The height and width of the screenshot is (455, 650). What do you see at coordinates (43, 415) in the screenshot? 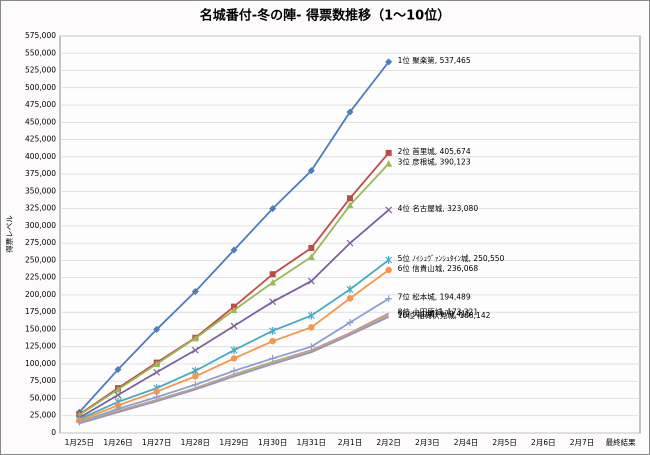
I see `y-tick-label: 25,000` at bounding box center [43, 415].